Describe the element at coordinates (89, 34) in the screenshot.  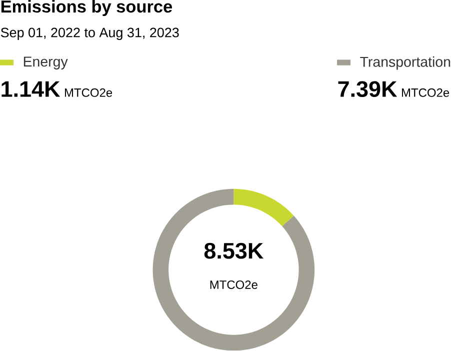
I see `chart-subtitle: Sep 01, 2022 to Aug 31, 2023` at that location.